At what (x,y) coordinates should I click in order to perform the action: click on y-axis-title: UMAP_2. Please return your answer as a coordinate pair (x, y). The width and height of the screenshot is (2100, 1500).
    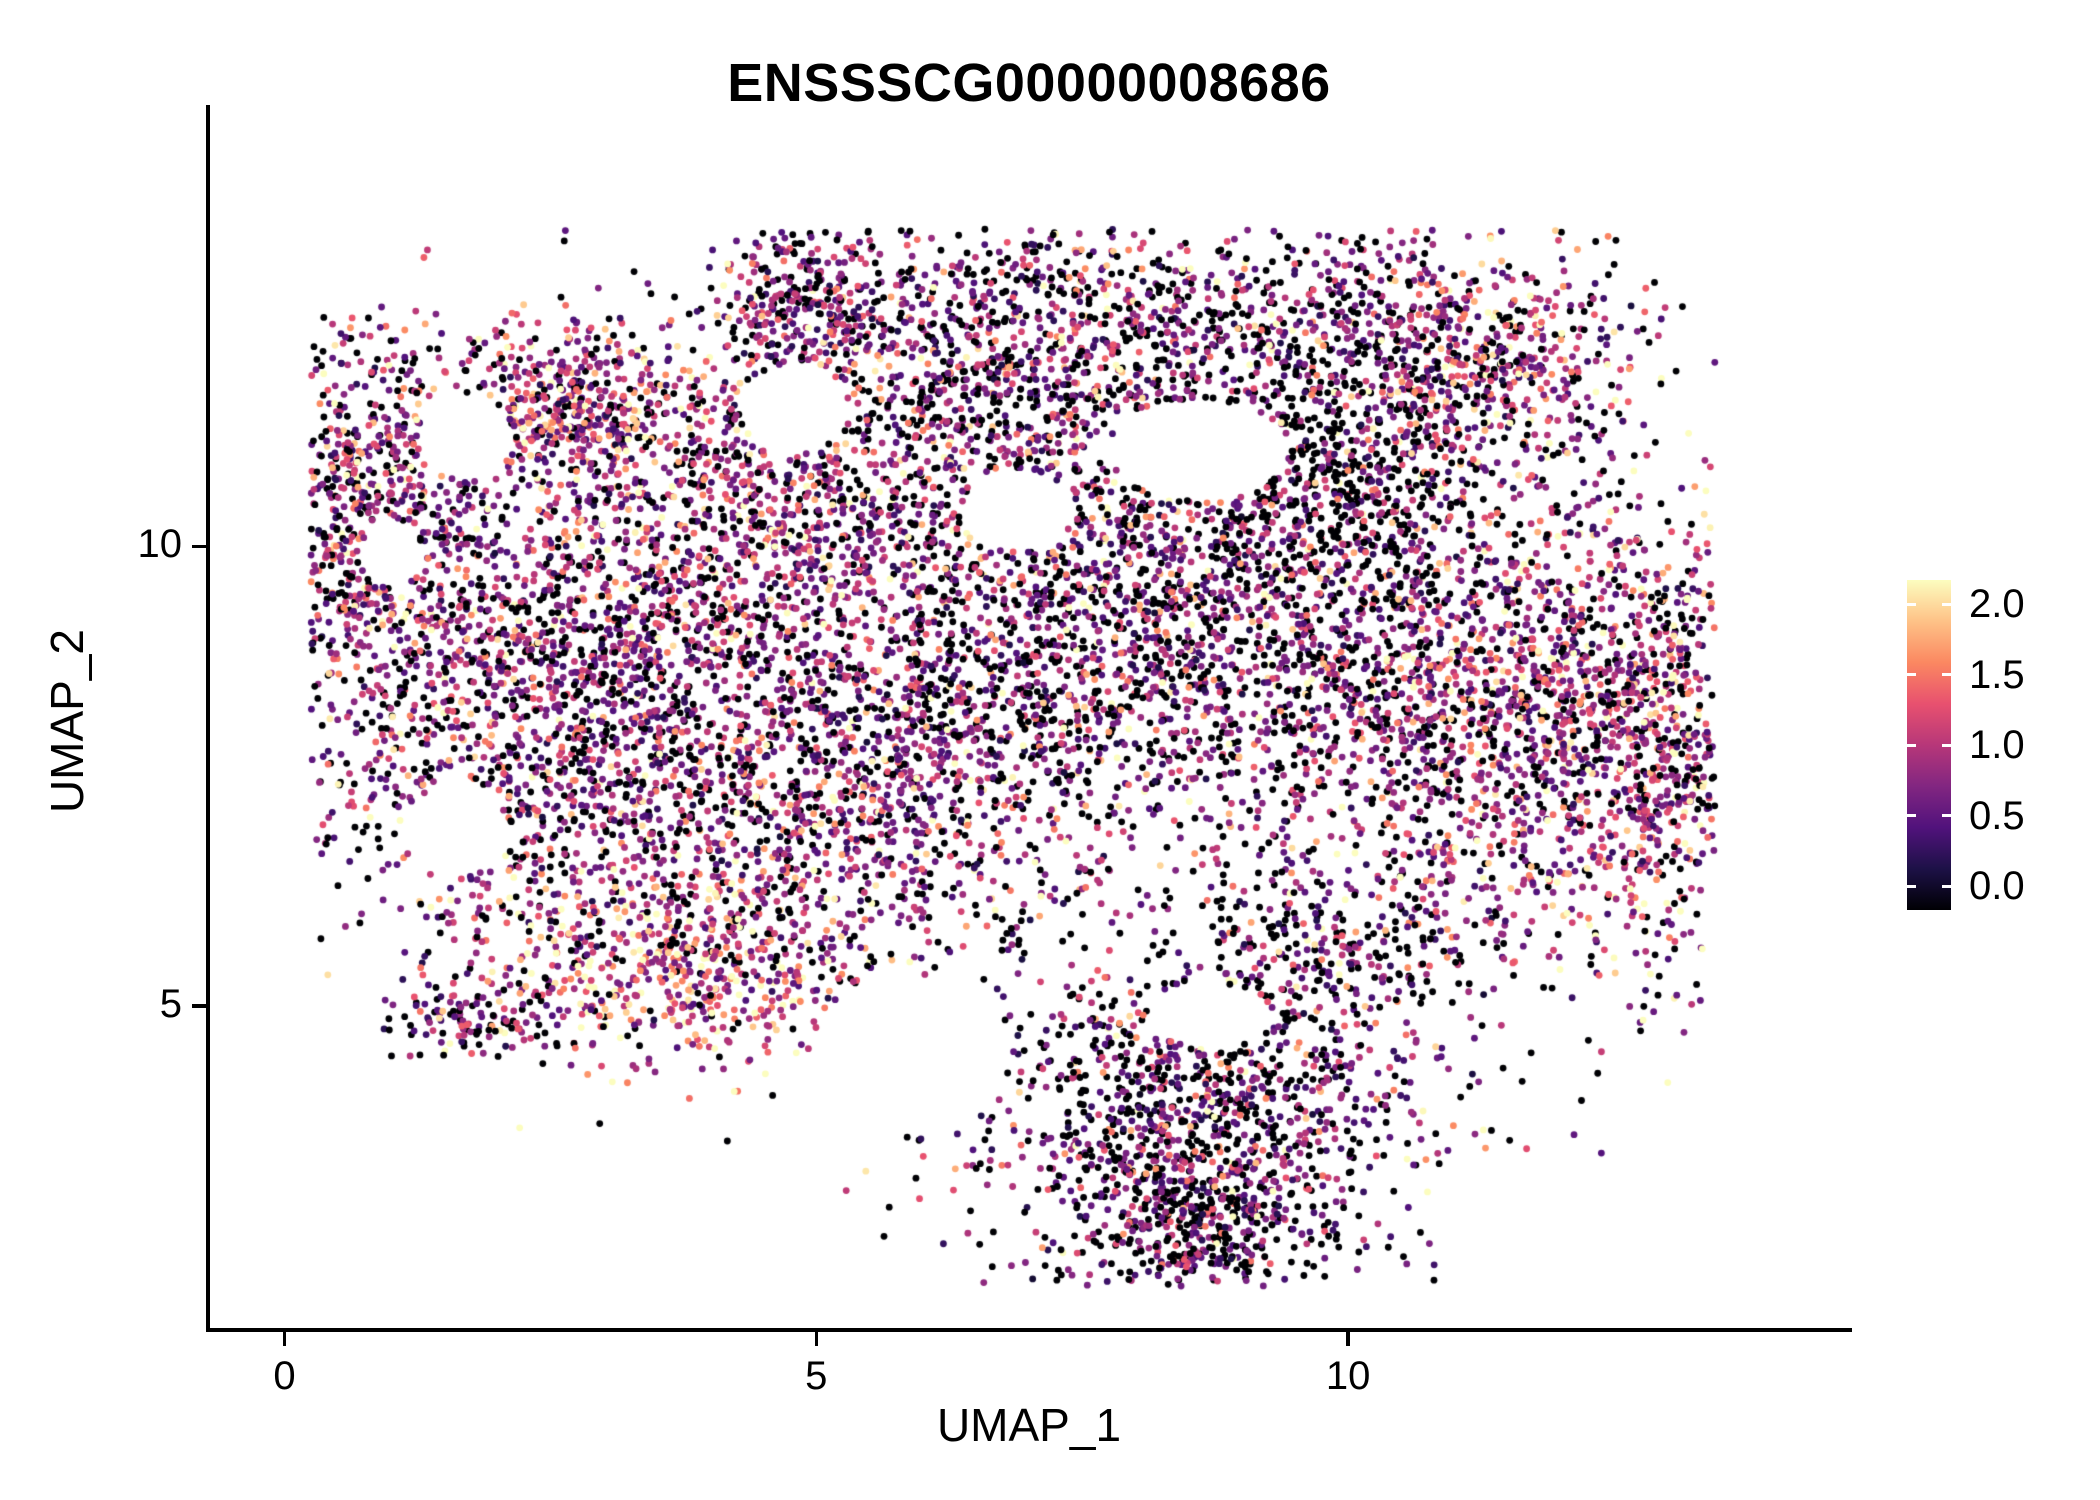
    Looking at the image, I should click on (67, 721).